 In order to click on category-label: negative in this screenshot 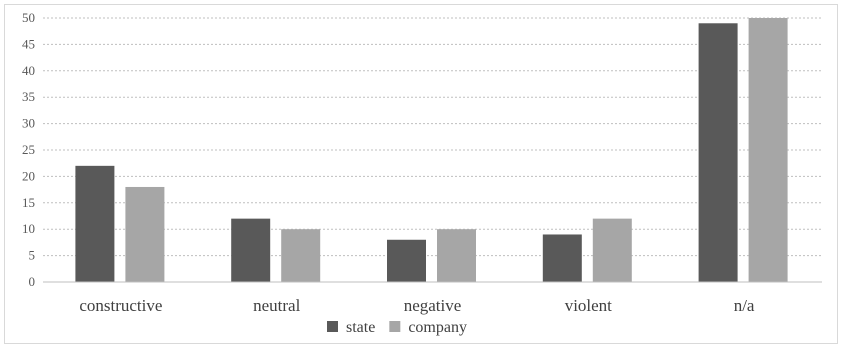, I will do `click(433, 305)`.